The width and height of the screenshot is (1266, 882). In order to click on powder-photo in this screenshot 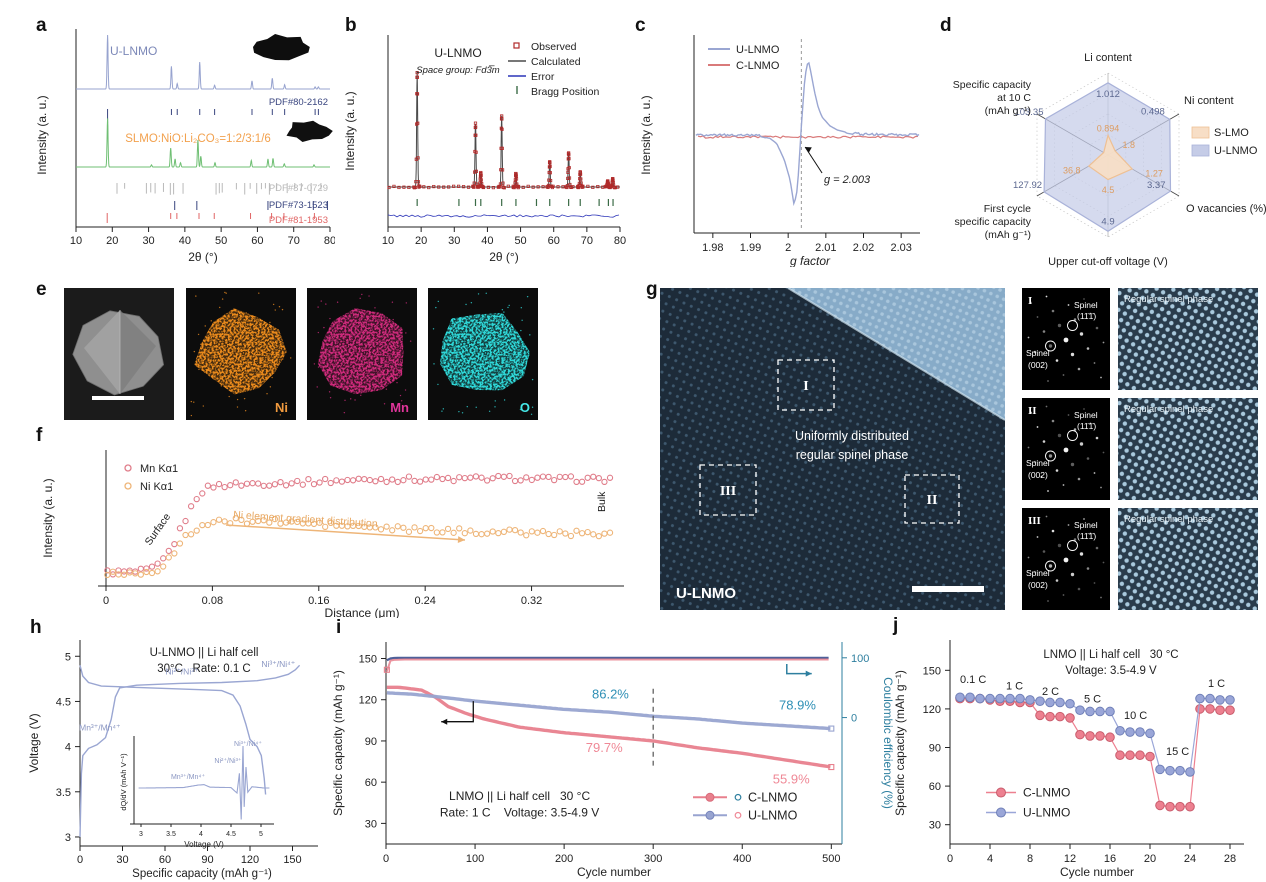, I will do `click(309, 131)`.